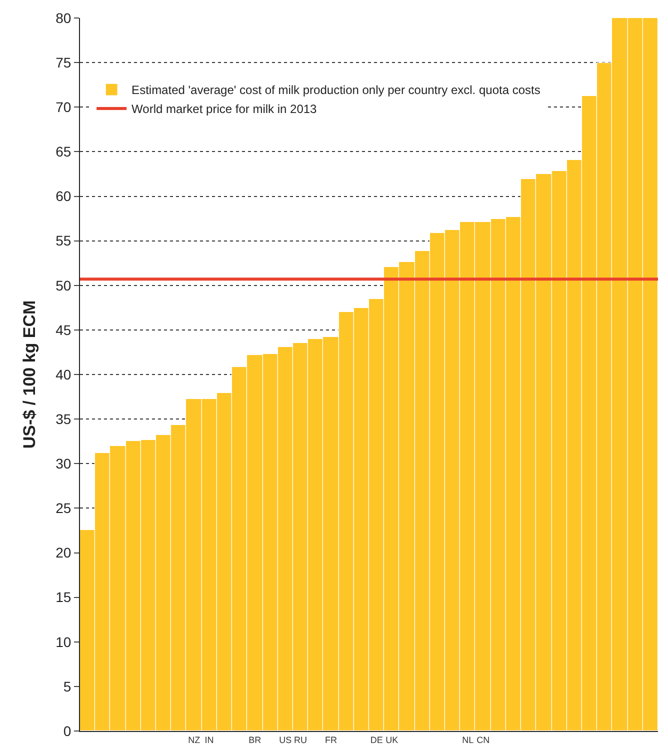 The image size is (668, 756). Describe the element at coordinates (225, 109) in the screenshot. I see `legend-label: World market price for milk in 2013` at that location.